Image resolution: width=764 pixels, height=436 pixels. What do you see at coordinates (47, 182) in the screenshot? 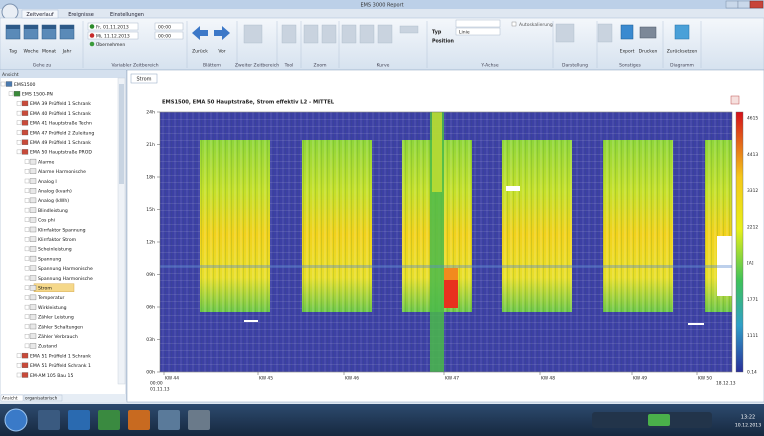
I see `tree-item: Analog I` at bounding box center [47, 182].